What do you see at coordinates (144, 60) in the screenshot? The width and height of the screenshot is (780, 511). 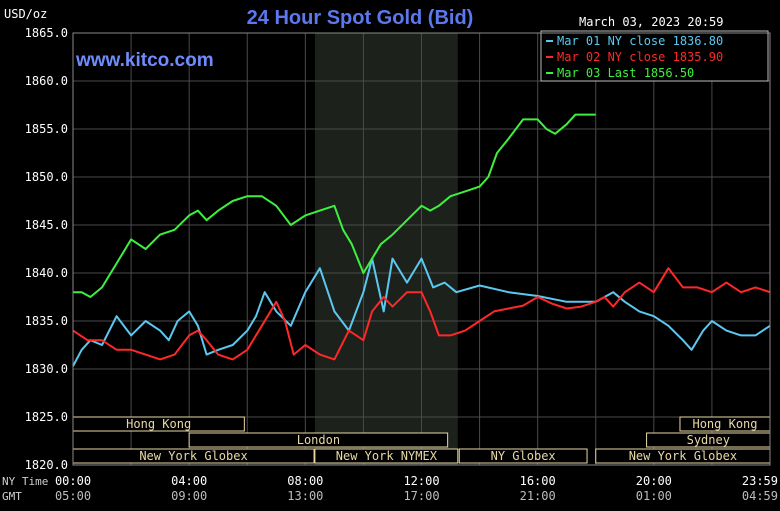 I see `watermark: www.kitco.com` at bounding box center [144, 60].